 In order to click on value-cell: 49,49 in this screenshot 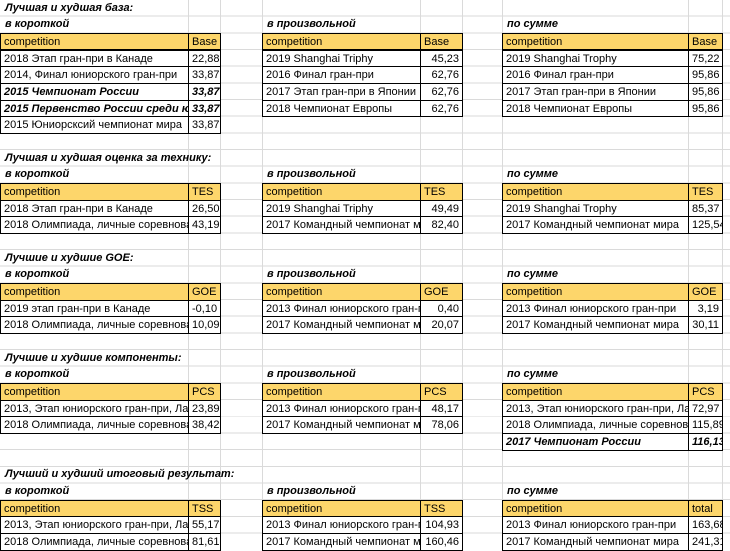, I will do `click(441, 208)`.